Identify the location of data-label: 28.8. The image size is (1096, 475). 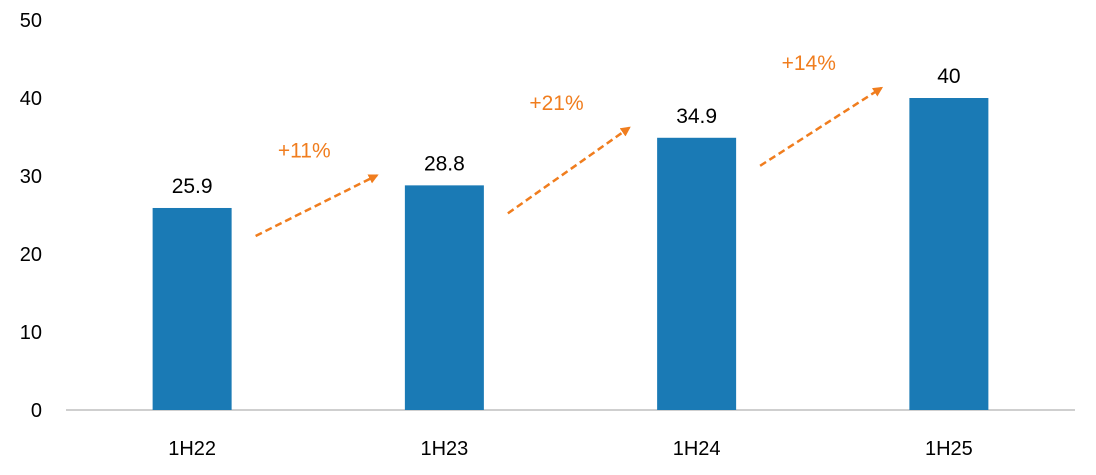
(444, 163).